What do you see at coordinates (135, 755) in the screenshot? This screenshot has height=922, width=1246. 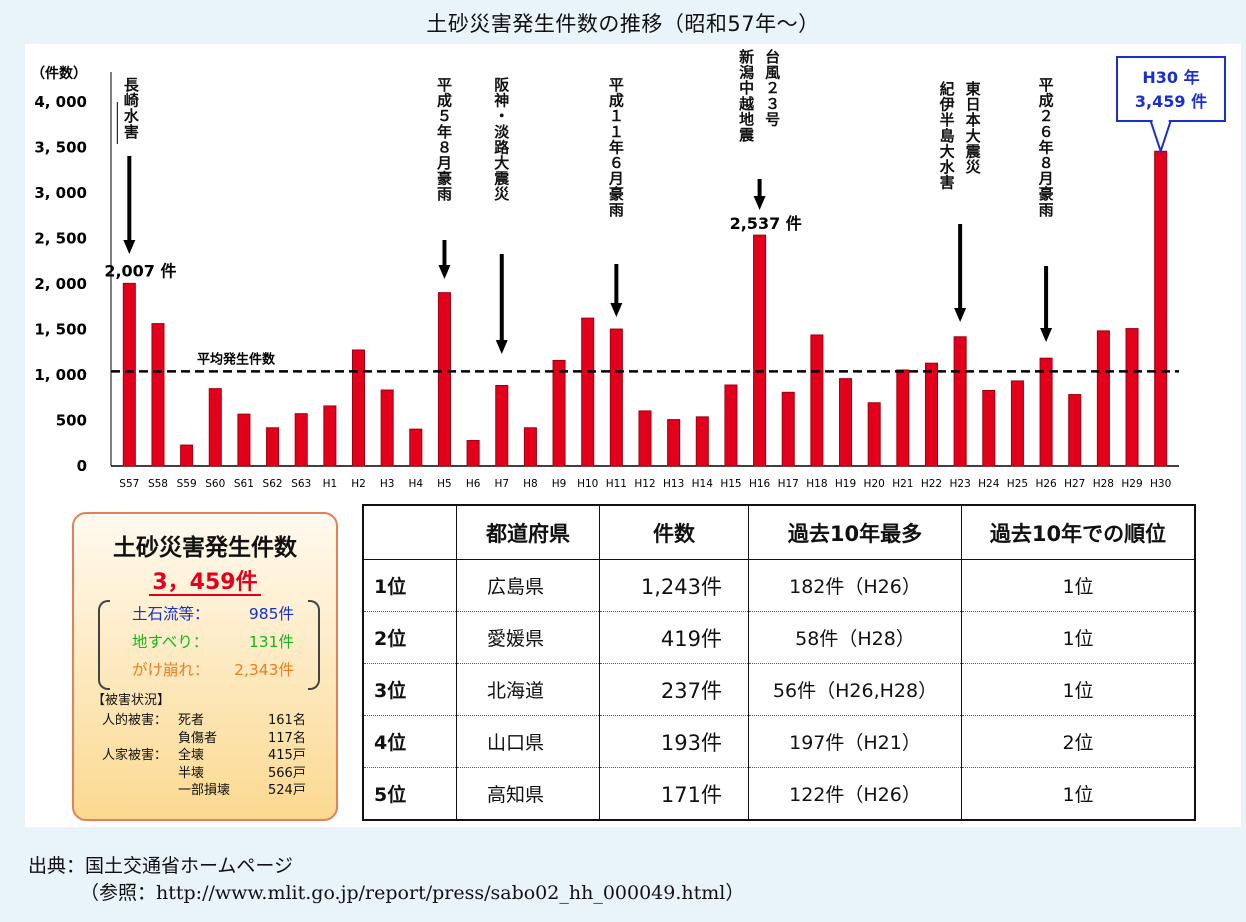 I see `damage-group: 人家被害：` at bounding box center [135, 755].